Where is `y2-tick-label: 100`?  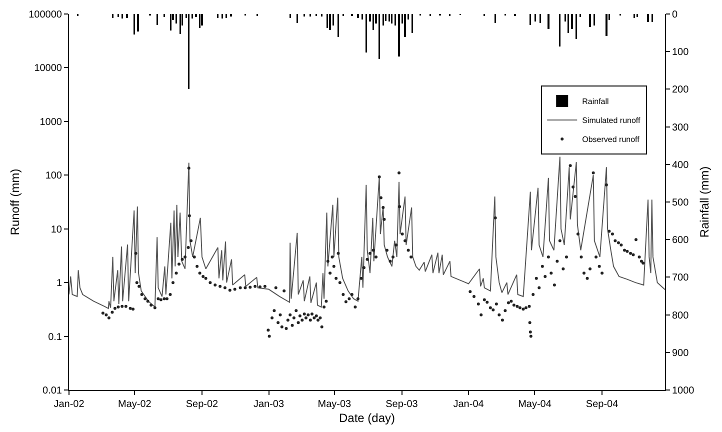 y2-tick-label: 100 is located at coordinates (681, 52).